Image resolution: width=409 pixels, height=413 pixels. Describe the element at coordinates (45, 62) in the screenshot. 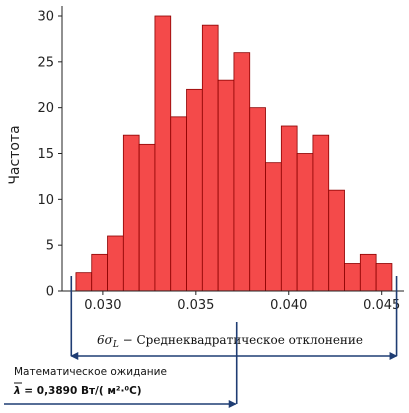

I see `y-tick-label-5: 25` at that location.